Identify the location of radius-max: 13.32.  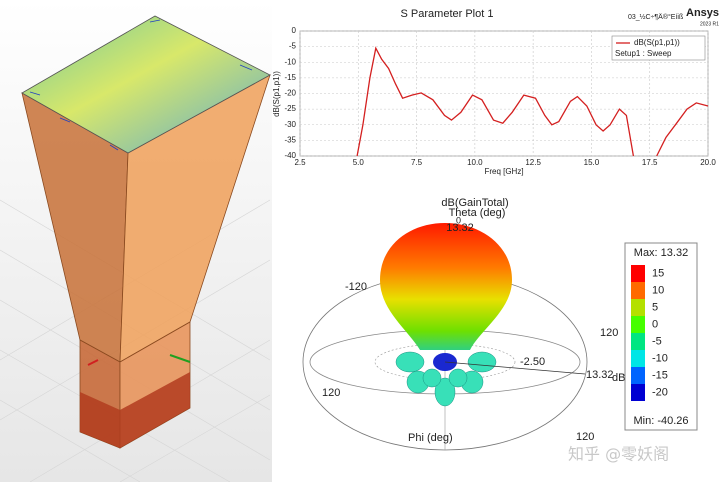
(600, 375).